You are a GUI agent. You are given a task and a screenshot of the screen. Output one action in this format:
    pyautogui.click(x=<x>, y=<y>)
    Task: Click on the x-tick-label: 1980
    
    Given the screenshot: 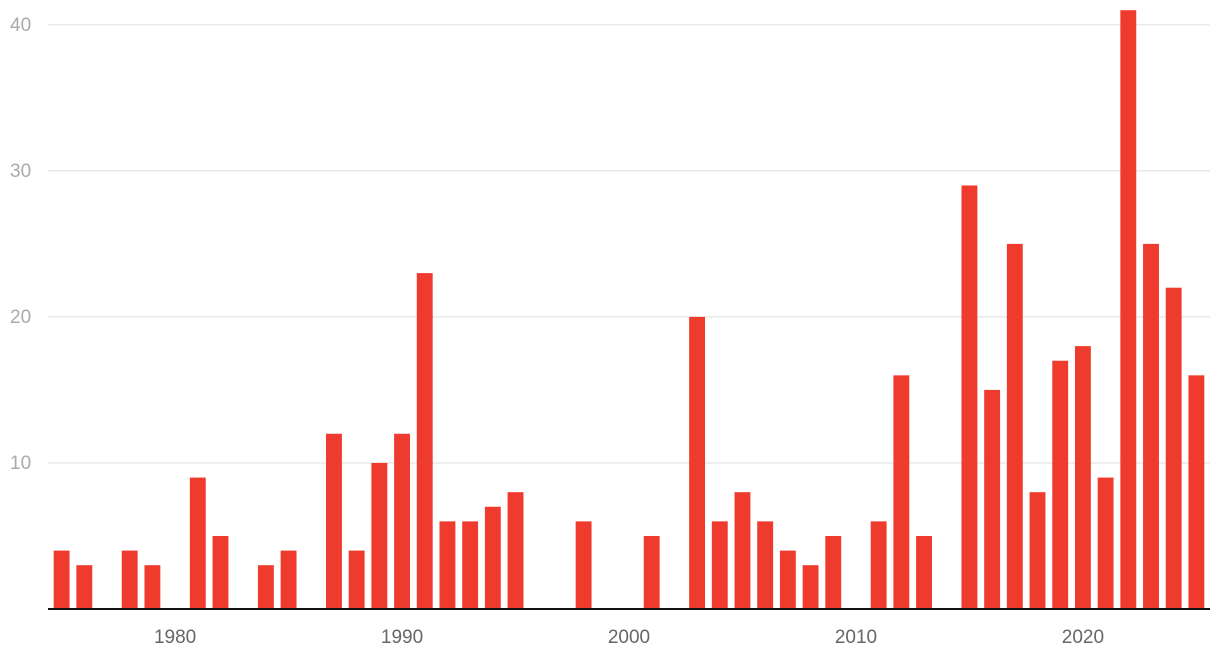 What is the action you would take?
    pyautogui.click(x=175, y=637)
    